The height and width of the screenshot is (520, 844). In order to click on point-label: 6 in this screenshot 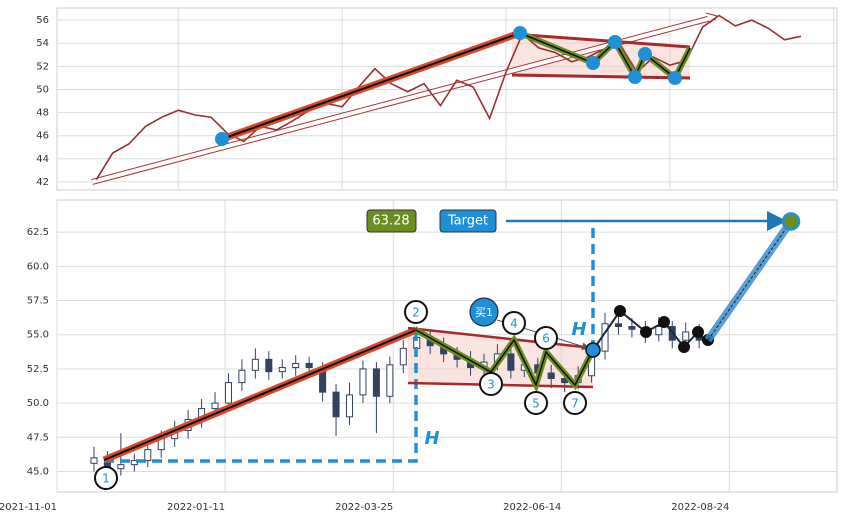, I will do `click(546, 339)`.